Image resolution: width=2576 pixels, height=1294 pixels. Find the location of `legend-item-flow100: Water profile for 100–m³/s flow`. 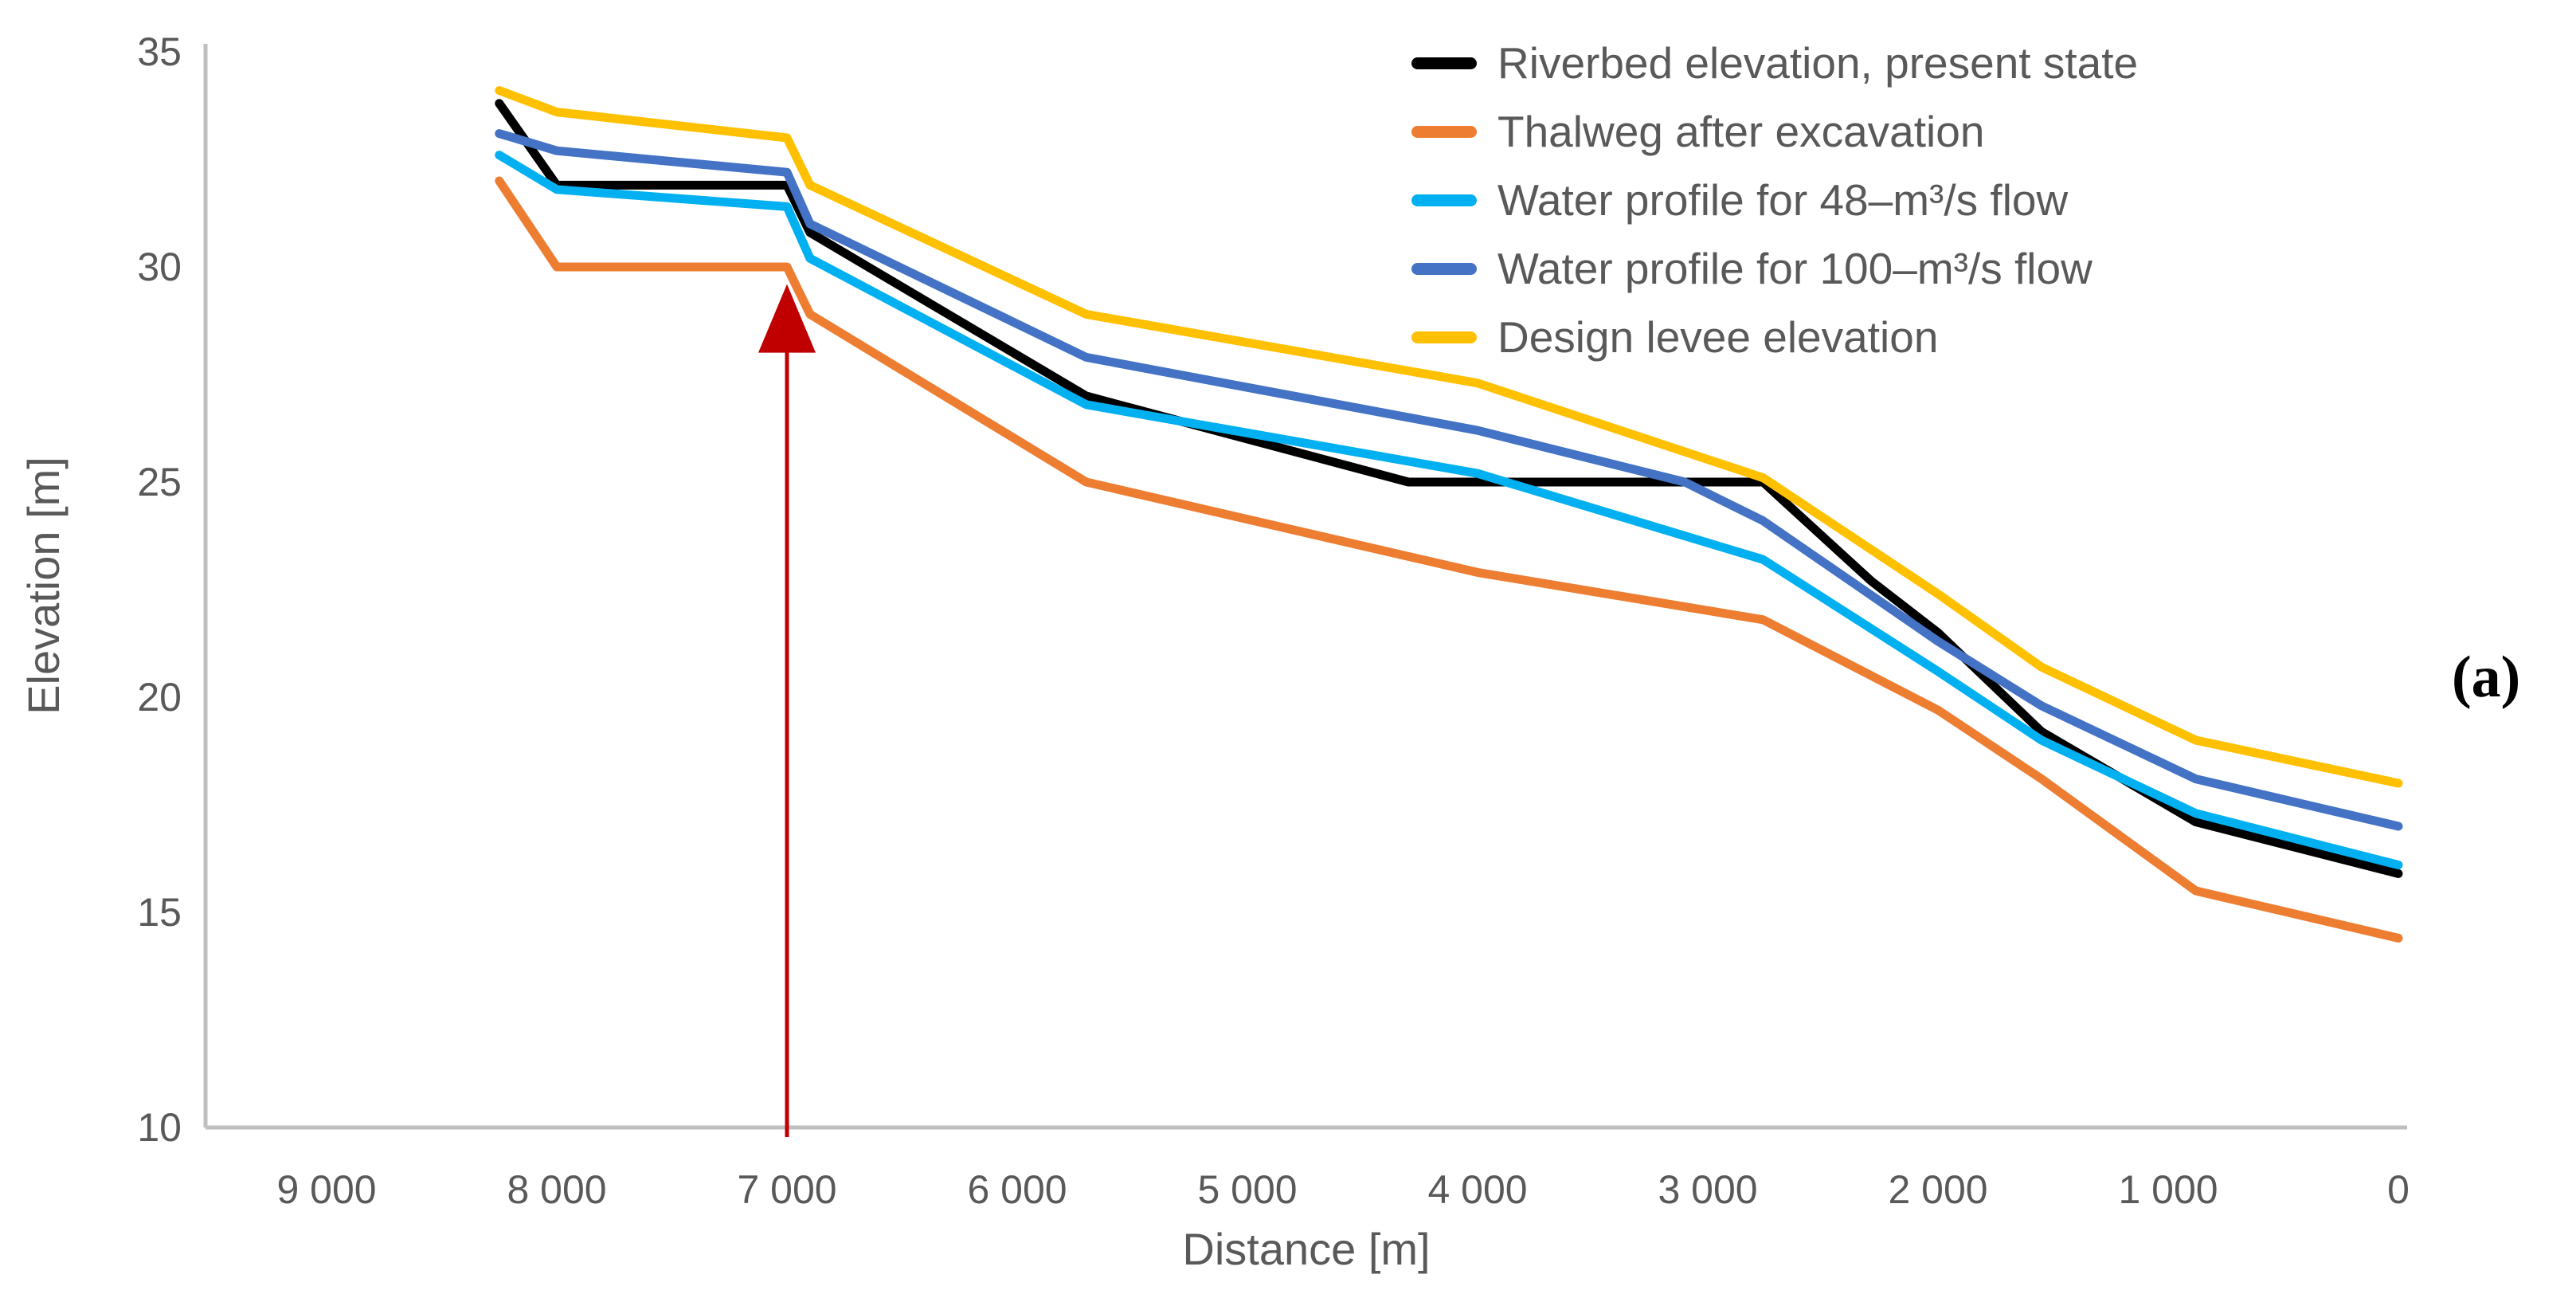

legend-item-flow100: Water profile for 100–m³/s flow is located at coordinates (1774, 268).